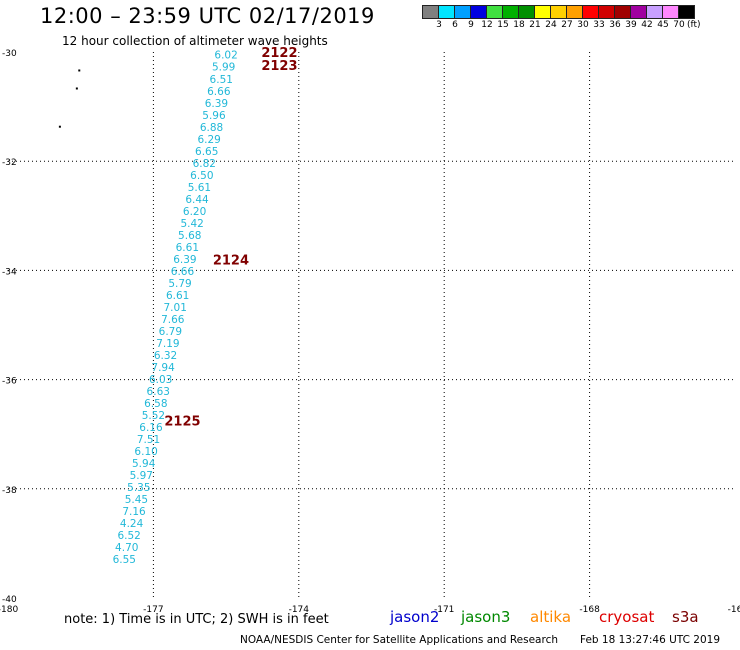 This screenshot has width=740, height=650. Describe the element at coordinates (9, 610) in the screenshot. I see `x-tick-label: -180` at that location.